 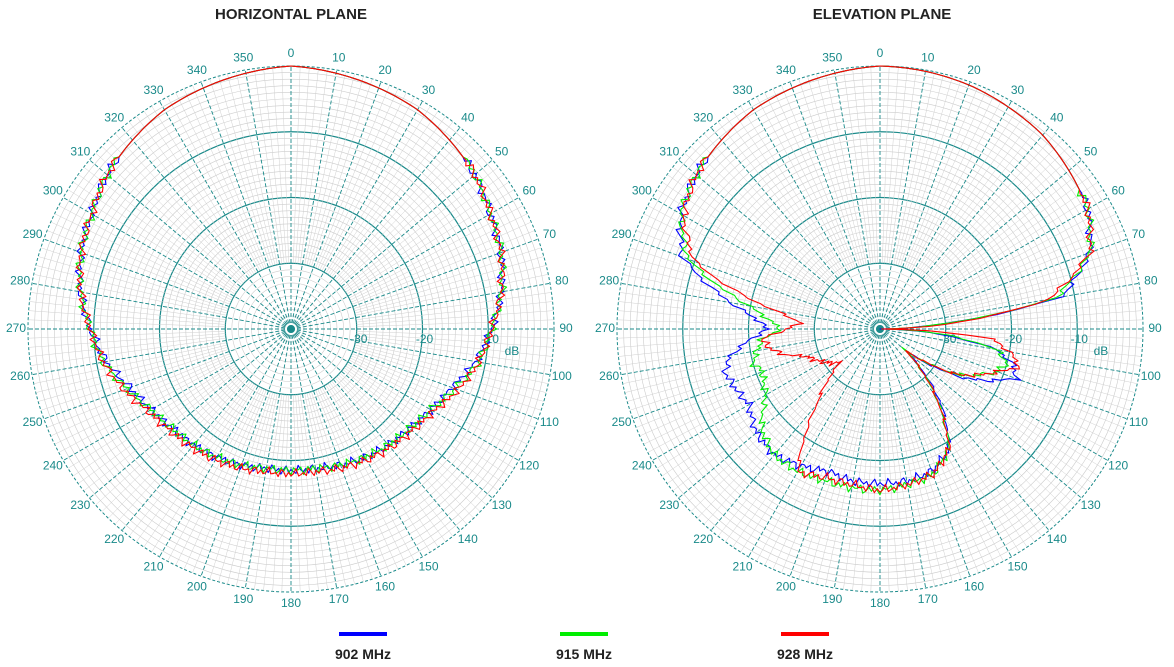 What do you see at coordinates (928, 599) in the screenshot?
I see `angle-tick-label: 170` at bounding box center [928, 599].